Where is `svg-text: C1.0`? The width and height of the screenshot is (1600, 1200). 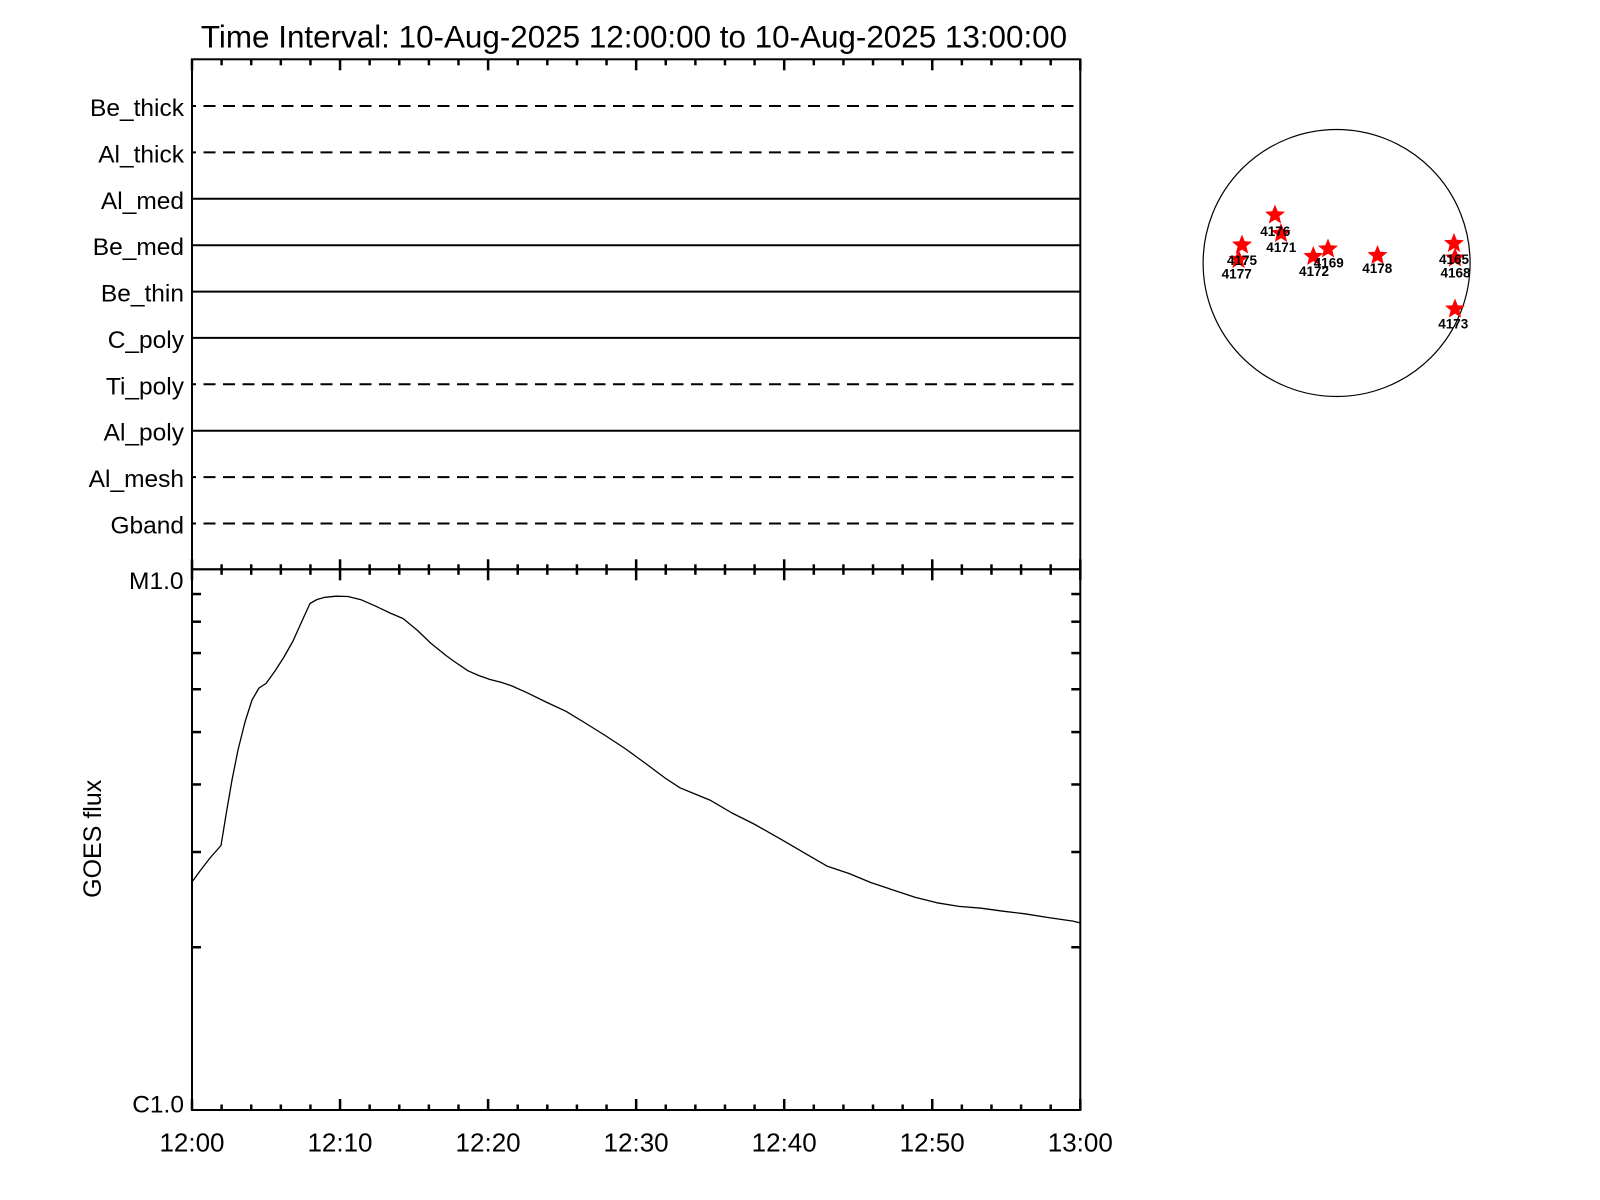
svg-text: C1.0 is located at coordinates (158, 1105).